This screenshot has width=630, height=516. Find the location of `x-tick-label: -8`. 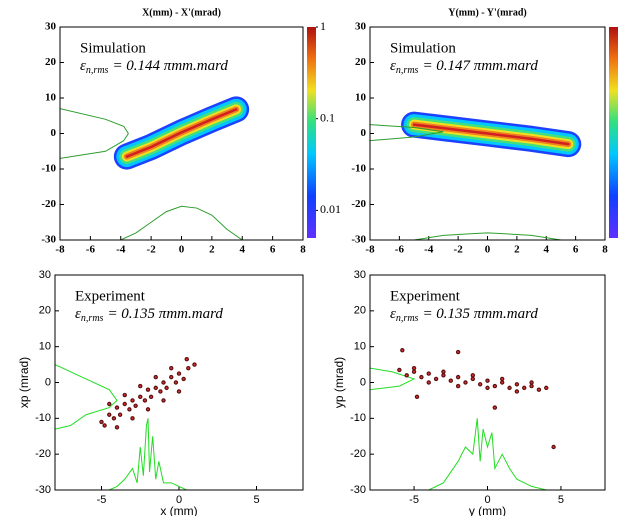

x-tick-label: -8 is located at coordinates (60, 250).